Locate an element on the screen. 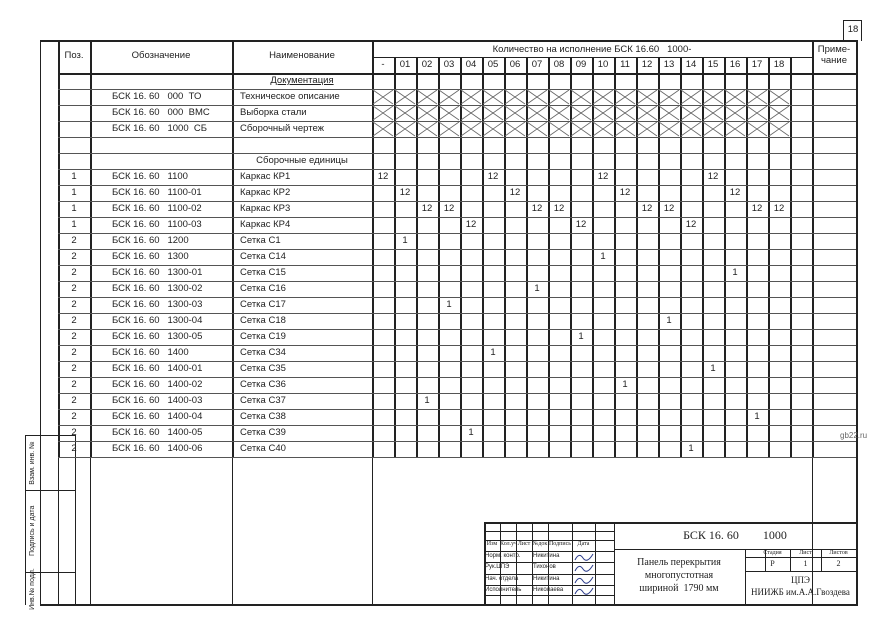 The height and width of the screenshot is (620, 877). row-designation: БСК 16. 60 1100 is located at coordinates (150, 176).